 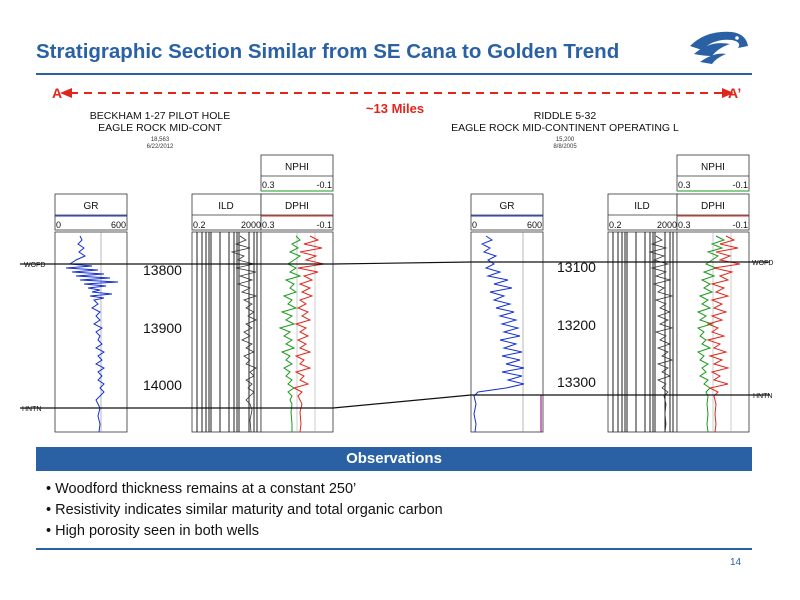 I want to click on observation-item: • High porosity seen in both wells, so click(x=153, y=531).